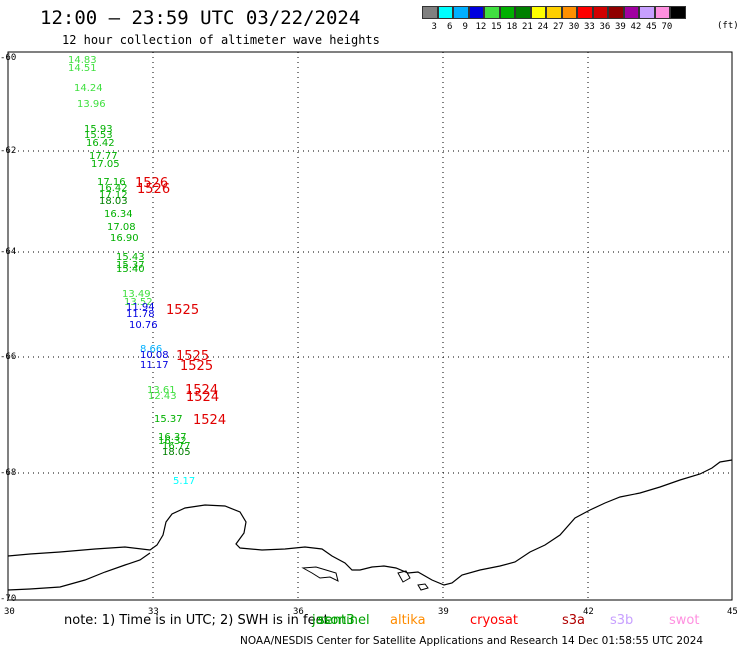 The image size is (740, 650). Describe the element at coordinates (408, 620) in the screenshot. I see `mission-altika: altika` at that location.